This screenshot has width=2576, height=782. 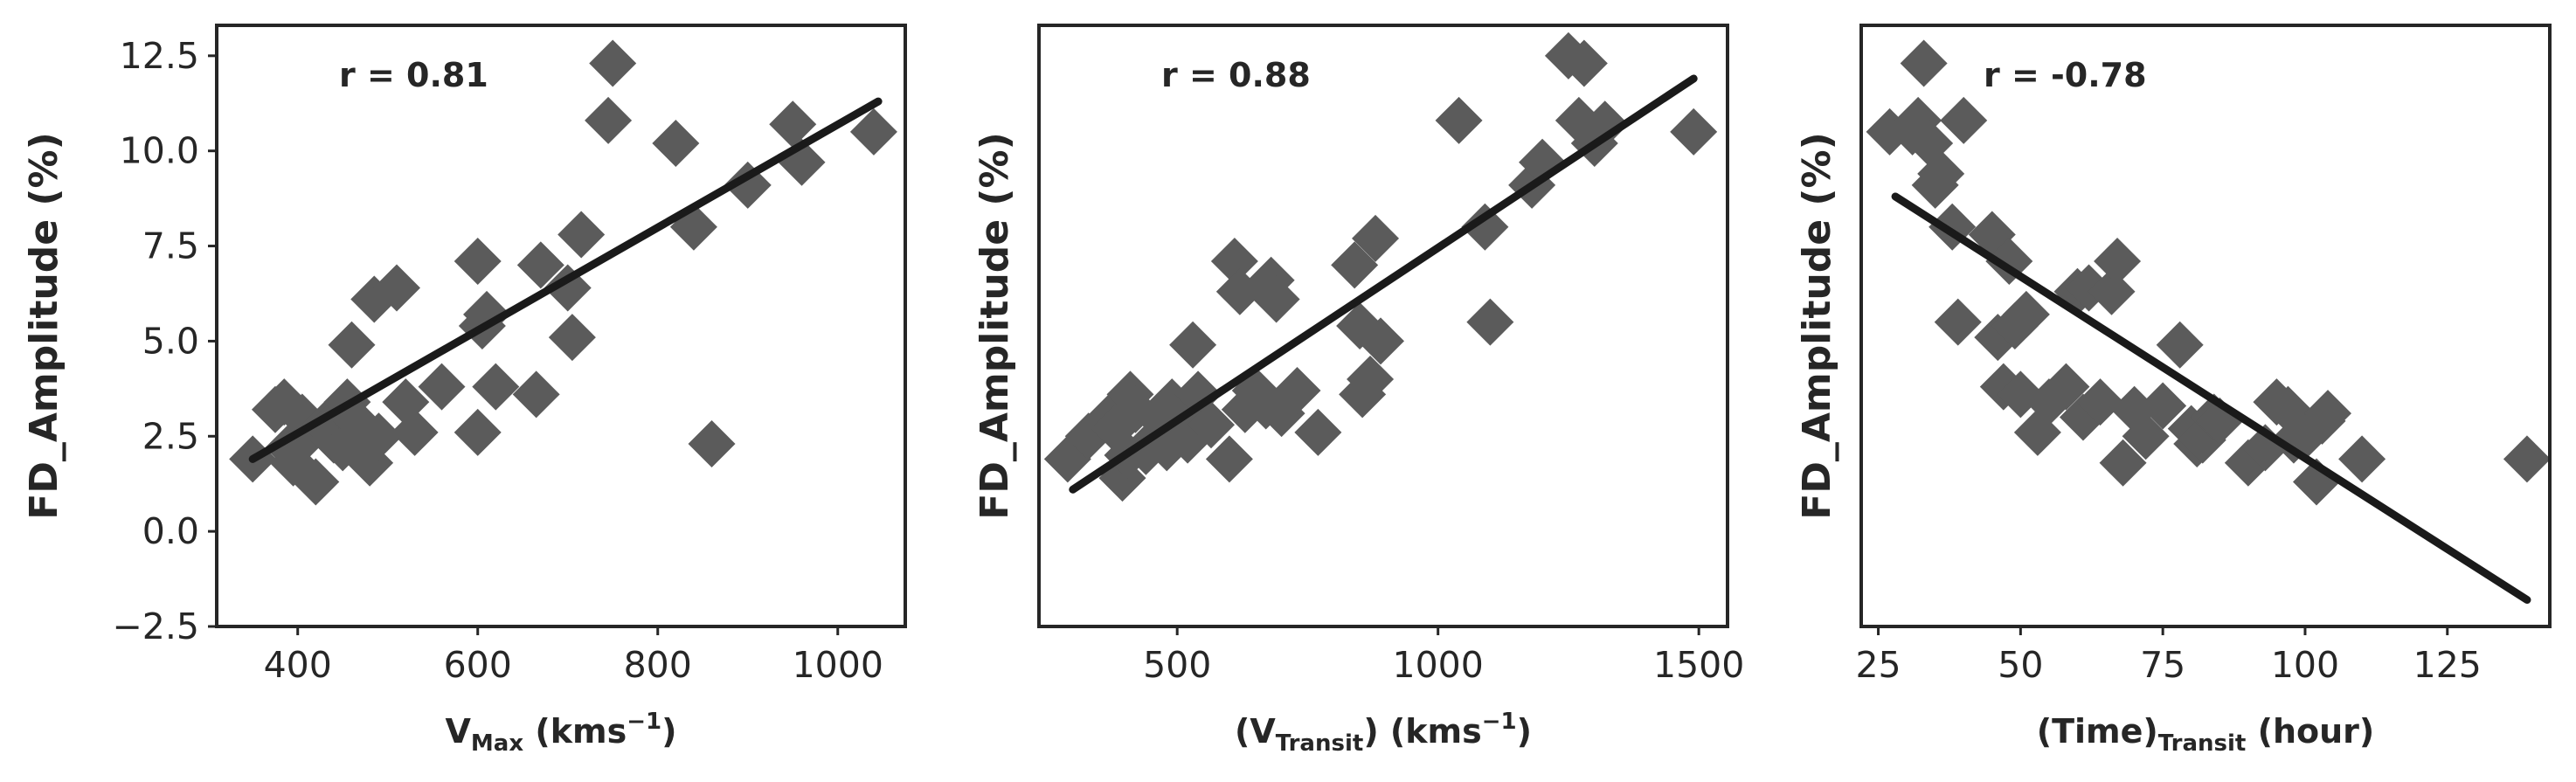 What do you see at coordinates (1177, 665) in the screenshot?
I see `x-tick-label: 500` at bounding box center [1177, 665].